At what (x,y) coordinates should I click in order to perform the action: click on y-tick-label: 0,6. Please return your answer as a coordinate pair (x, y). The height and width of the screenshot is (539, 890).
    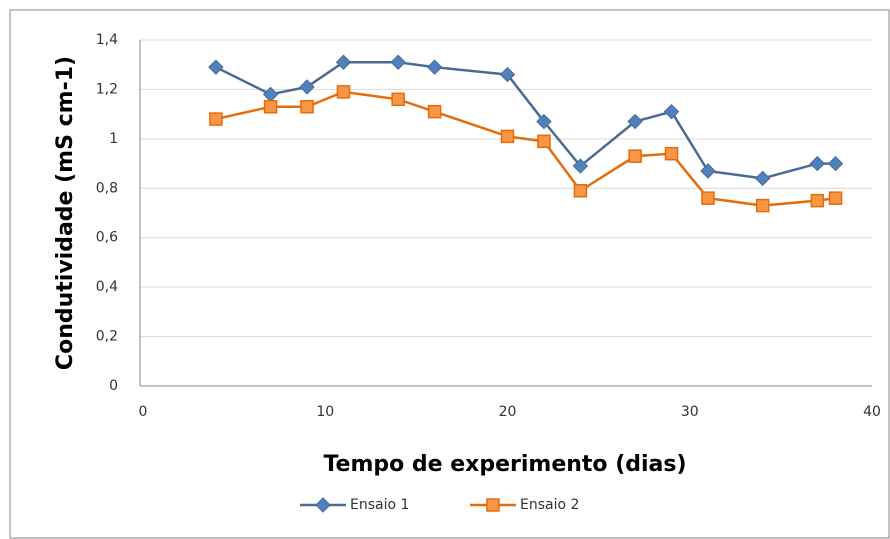
    Looking at the image, I should click on (107, 238).